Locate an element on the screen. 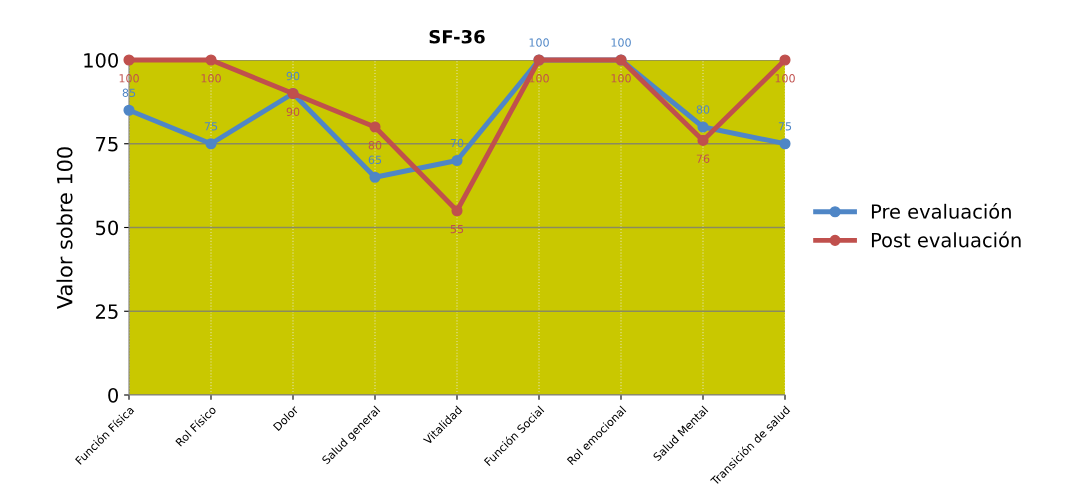 Image resolution: width=1081 pixels, height=504 pixels. y-tick-label: 75 is located at coordinates (107, 144).